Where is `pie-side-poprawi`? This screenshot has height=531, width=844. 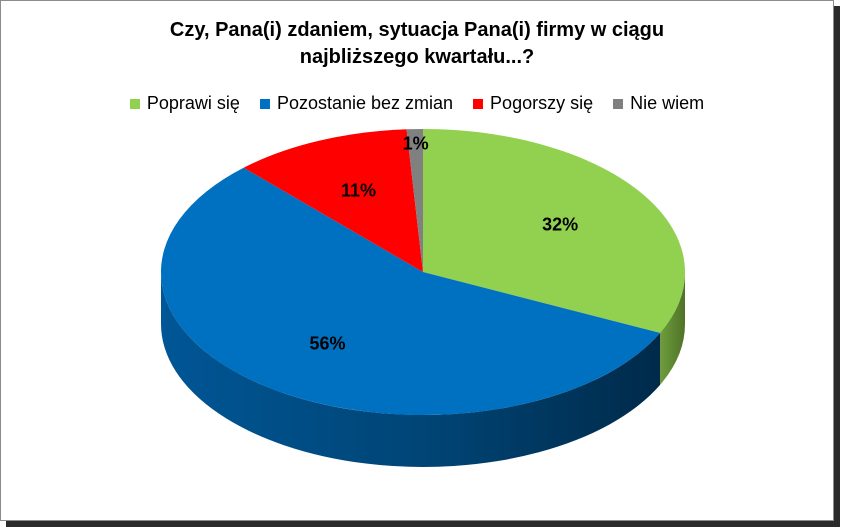
pie-side-poprawi is located at coordinates (672, 328).